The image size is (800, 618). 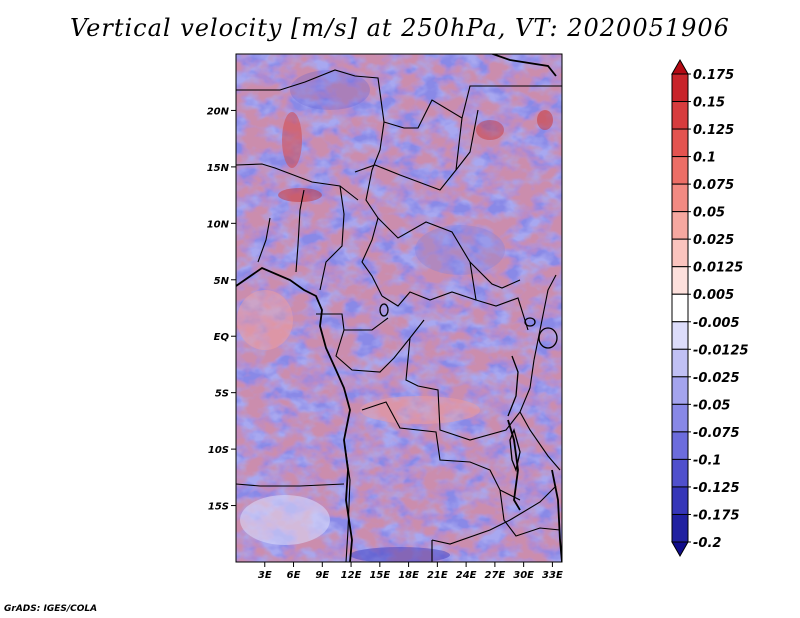 What do you see at coordinates (437, 575) in the screenshot?
I see `x-tick-label: 21E` at bounding box center [437, 575].